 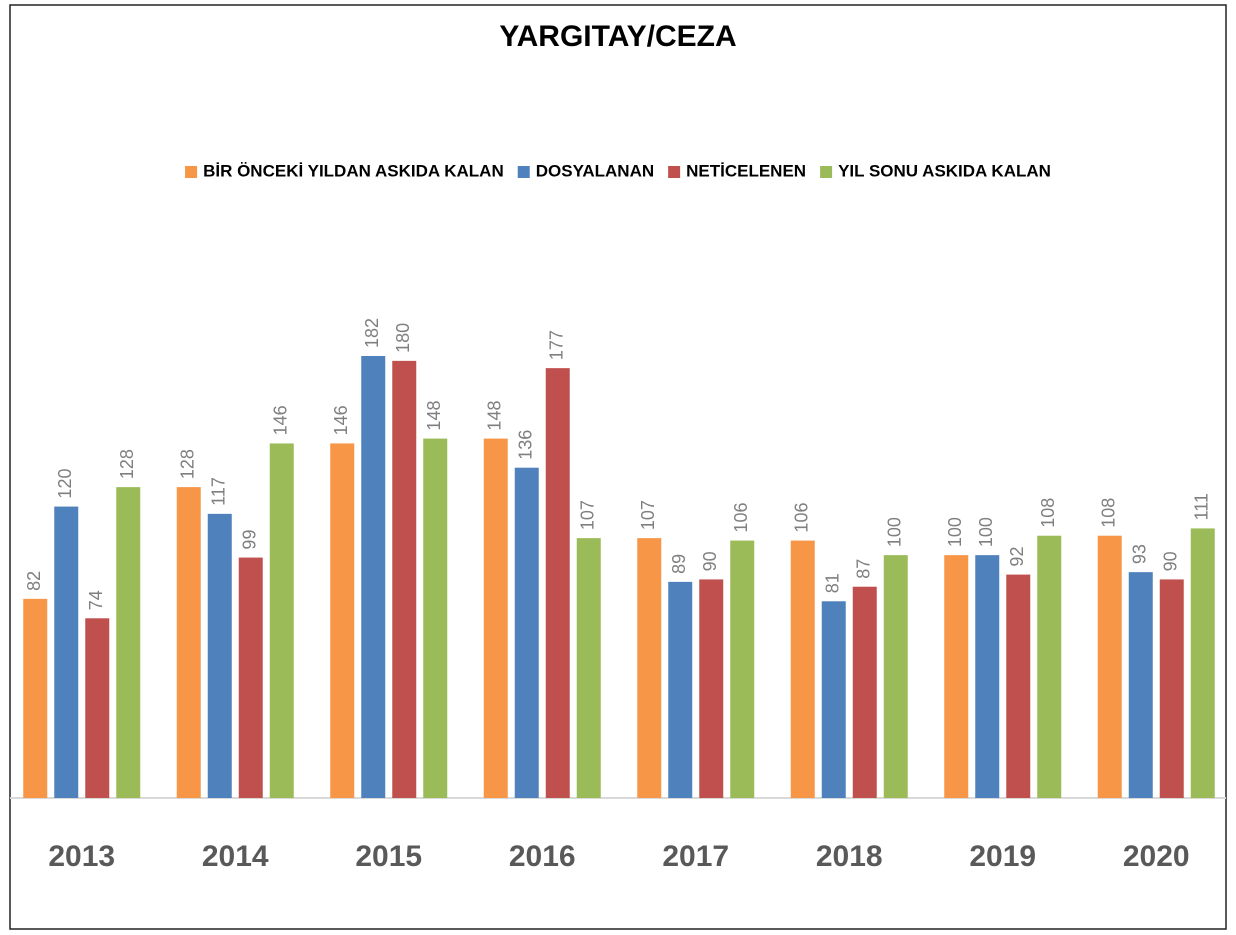 What do you see at coordinates (235, 856) in the screenshot?
I see `x-tick-label: 2014` at bounding box center [235, 856].